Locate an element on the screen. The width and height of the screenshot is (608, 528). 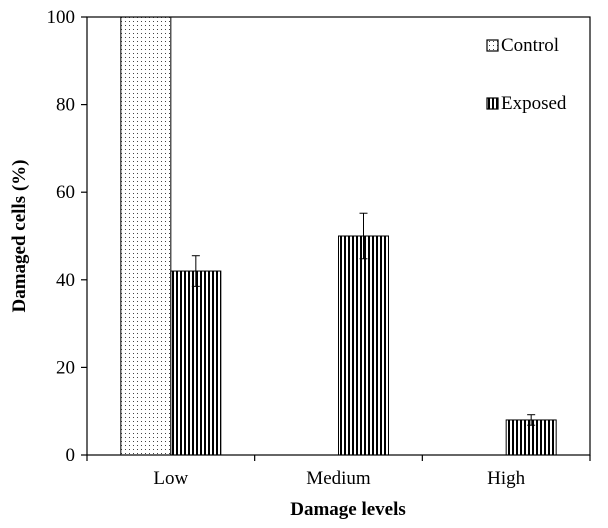
legend: Control Exposed is located at coordinates (526, 74).